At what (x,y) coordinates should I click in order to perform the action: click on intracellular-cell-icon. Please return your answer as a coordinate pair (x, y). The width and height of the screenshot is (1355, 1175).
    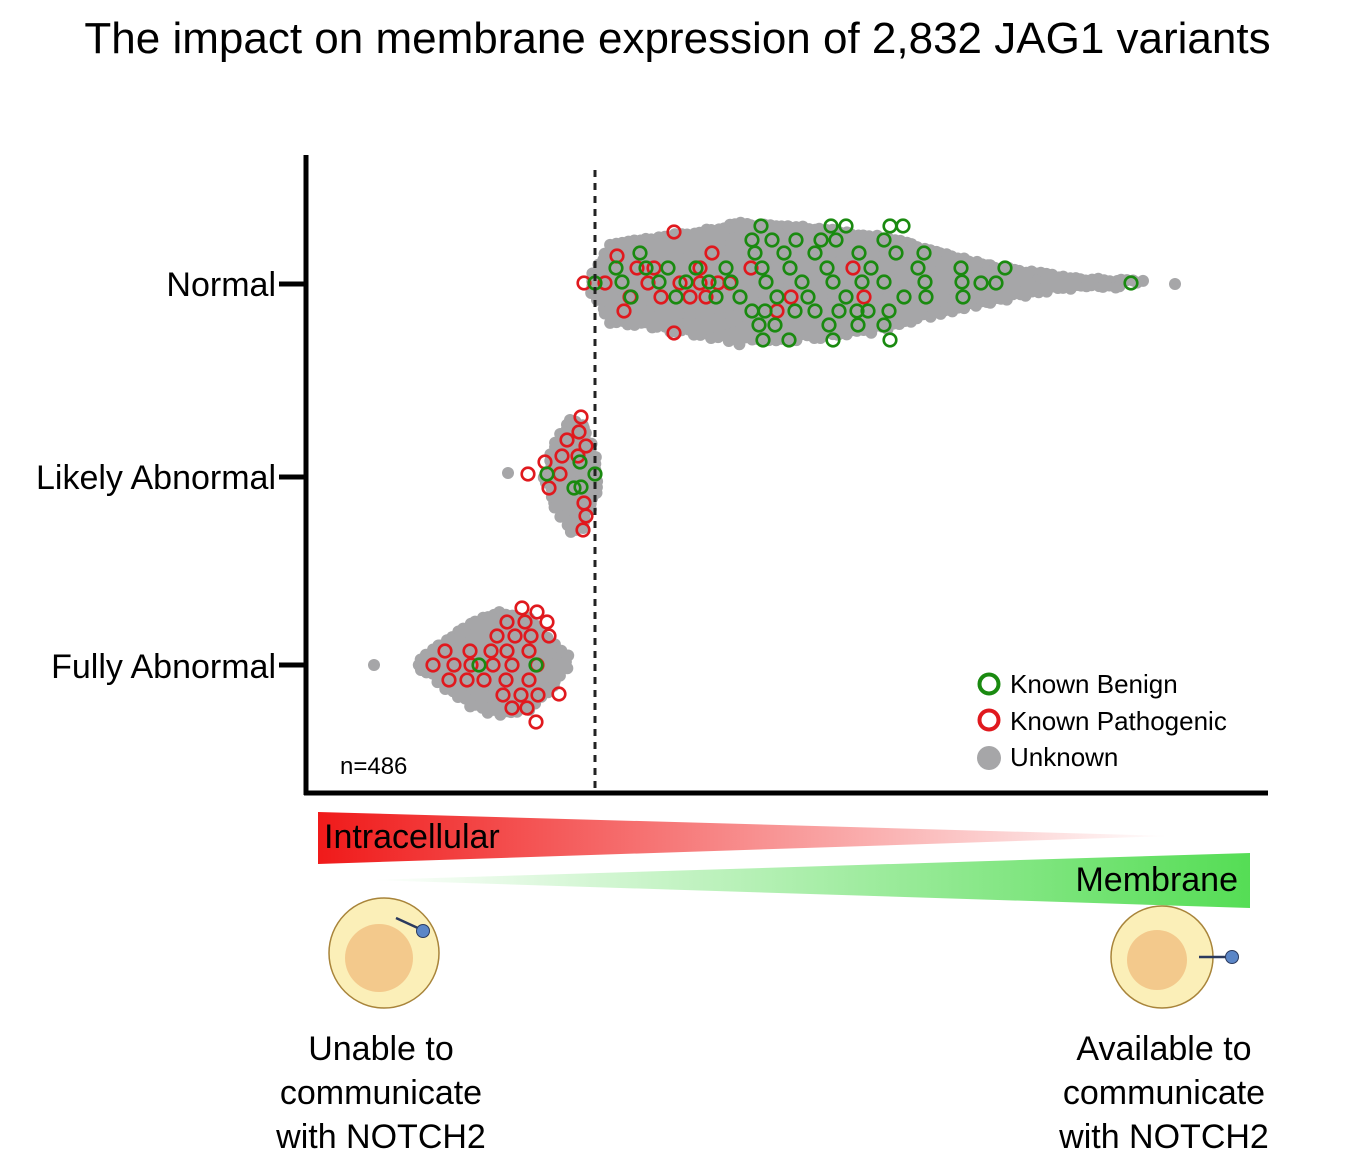
    Looking at the image, I should click on (384, 953).